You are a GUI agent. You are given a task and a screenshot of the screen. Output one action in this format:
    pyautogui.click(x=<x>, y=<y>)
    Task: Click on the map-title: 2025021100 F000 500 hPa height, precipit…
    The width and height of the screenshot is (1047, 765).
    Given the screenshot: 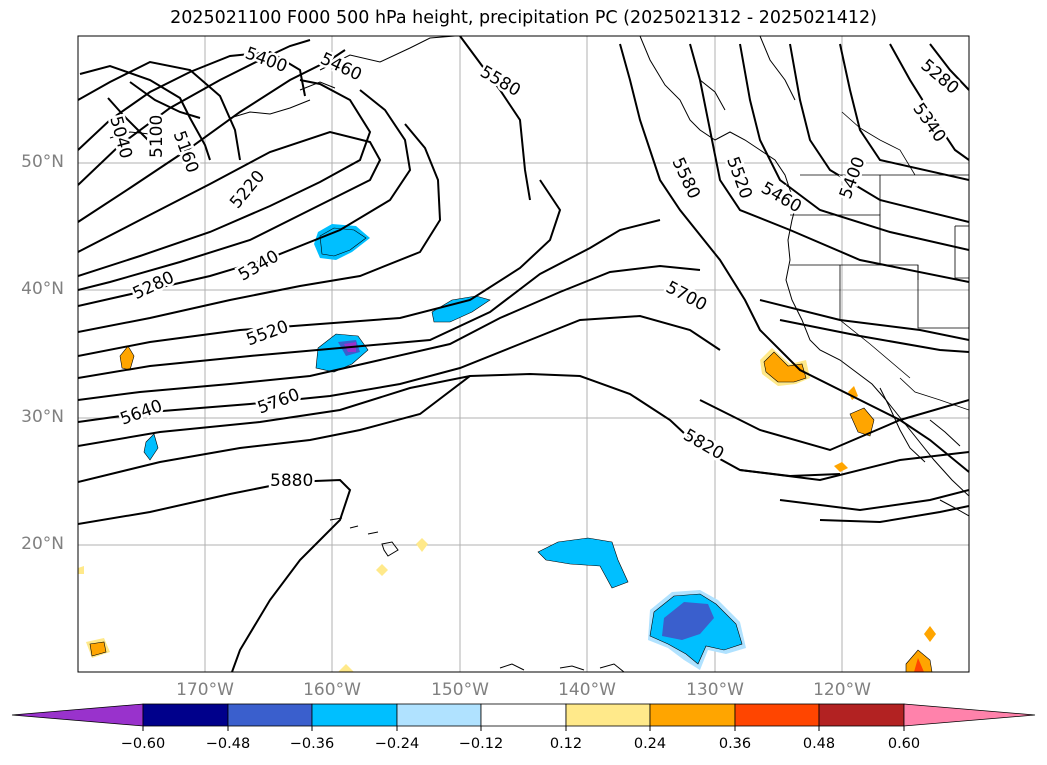 What is the action you would take?
    pyautogui.click(x=523, y=18)
    